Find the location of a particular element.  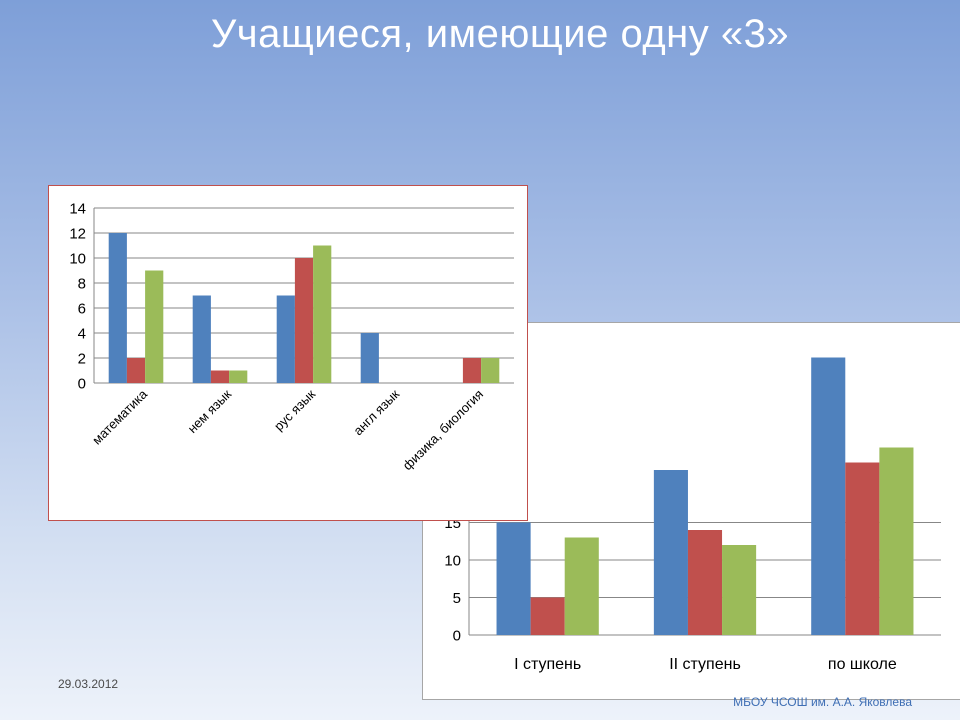

x-tick-label: рус язык is located at coordinates (294, 409).